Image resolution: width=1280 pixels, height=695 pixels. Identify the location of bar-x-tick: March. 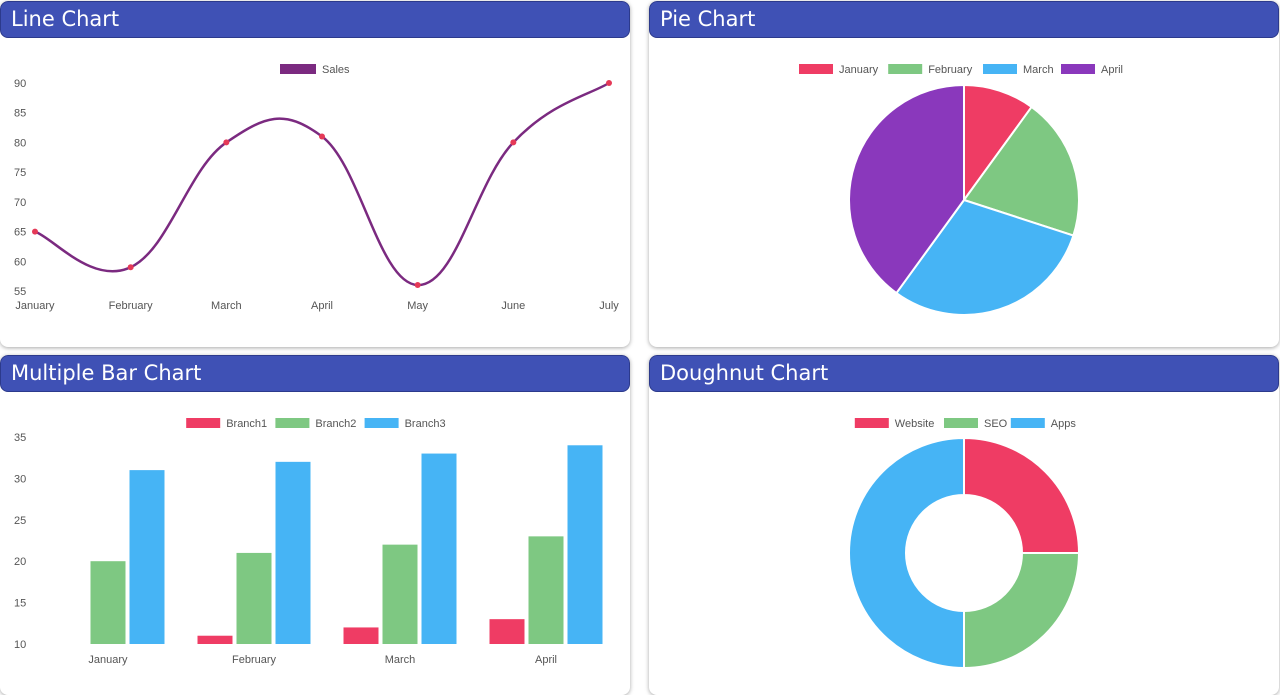
(400, 660).